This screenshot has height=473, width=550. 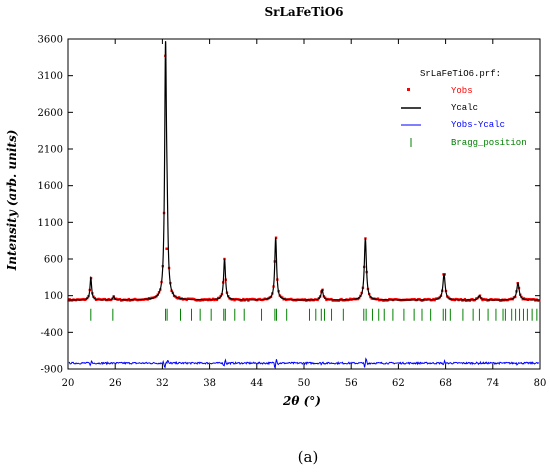 What do you see at coordinates (308, 457) in the screenshot?
I see `figure-caption: (a)` at bounding box center [308, 457].